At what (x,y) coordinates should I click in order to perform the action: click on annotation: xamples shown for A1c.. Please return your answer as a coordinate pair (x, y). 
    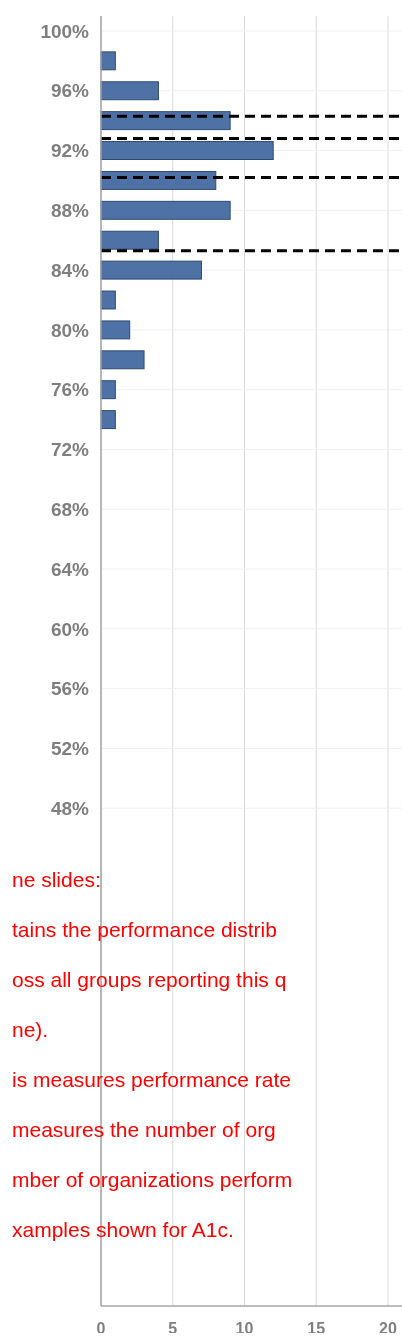
    Looking at the image, I should click on (123, 1230).